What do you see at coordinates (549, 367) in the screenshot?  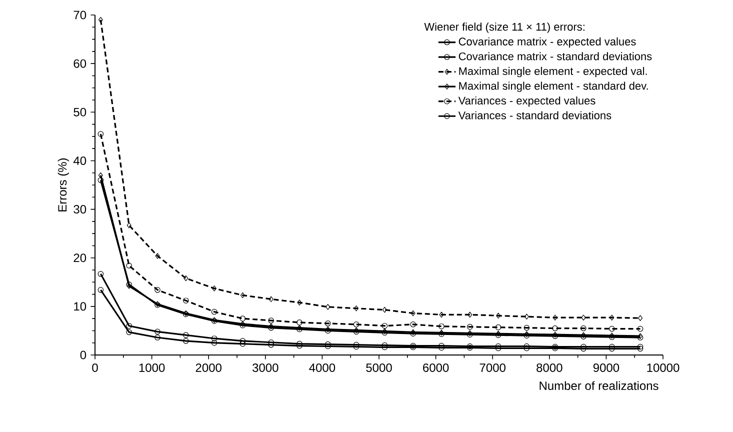 I see `x-tick-label: 8000` at bounding box center [549, 367].